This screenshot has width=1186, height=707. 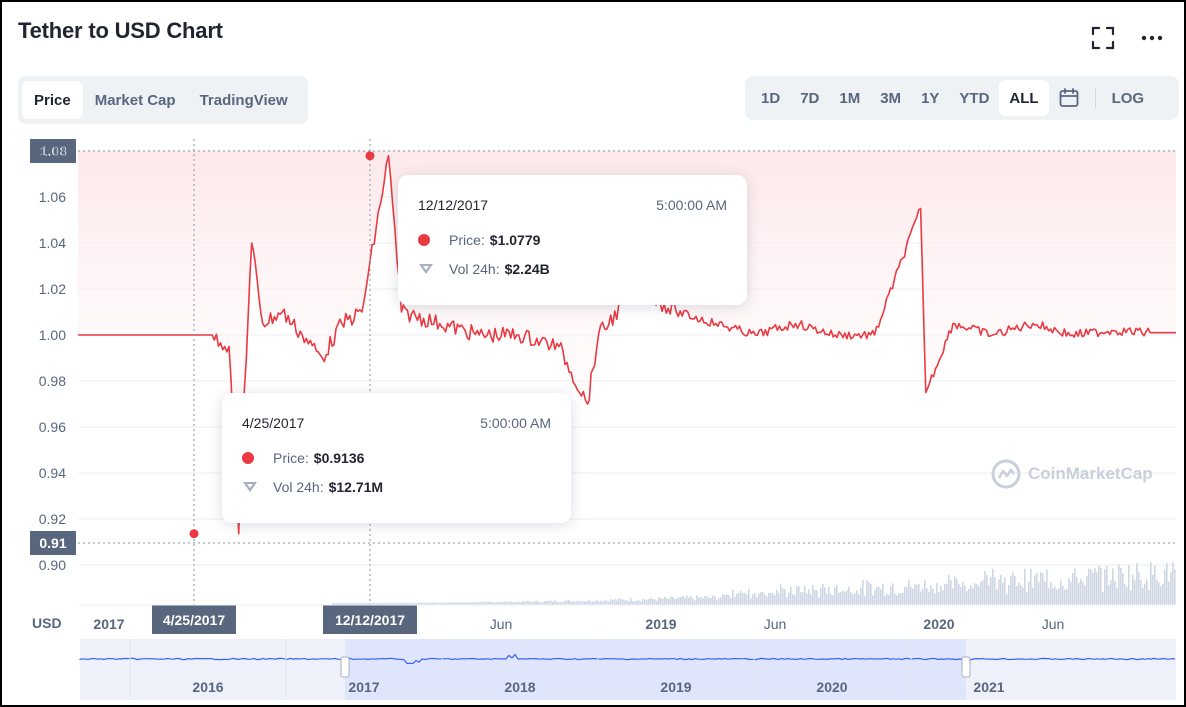 I want to click on chart-type-tabs: Price Market Cap TradingView, so click(x=163, y=100).